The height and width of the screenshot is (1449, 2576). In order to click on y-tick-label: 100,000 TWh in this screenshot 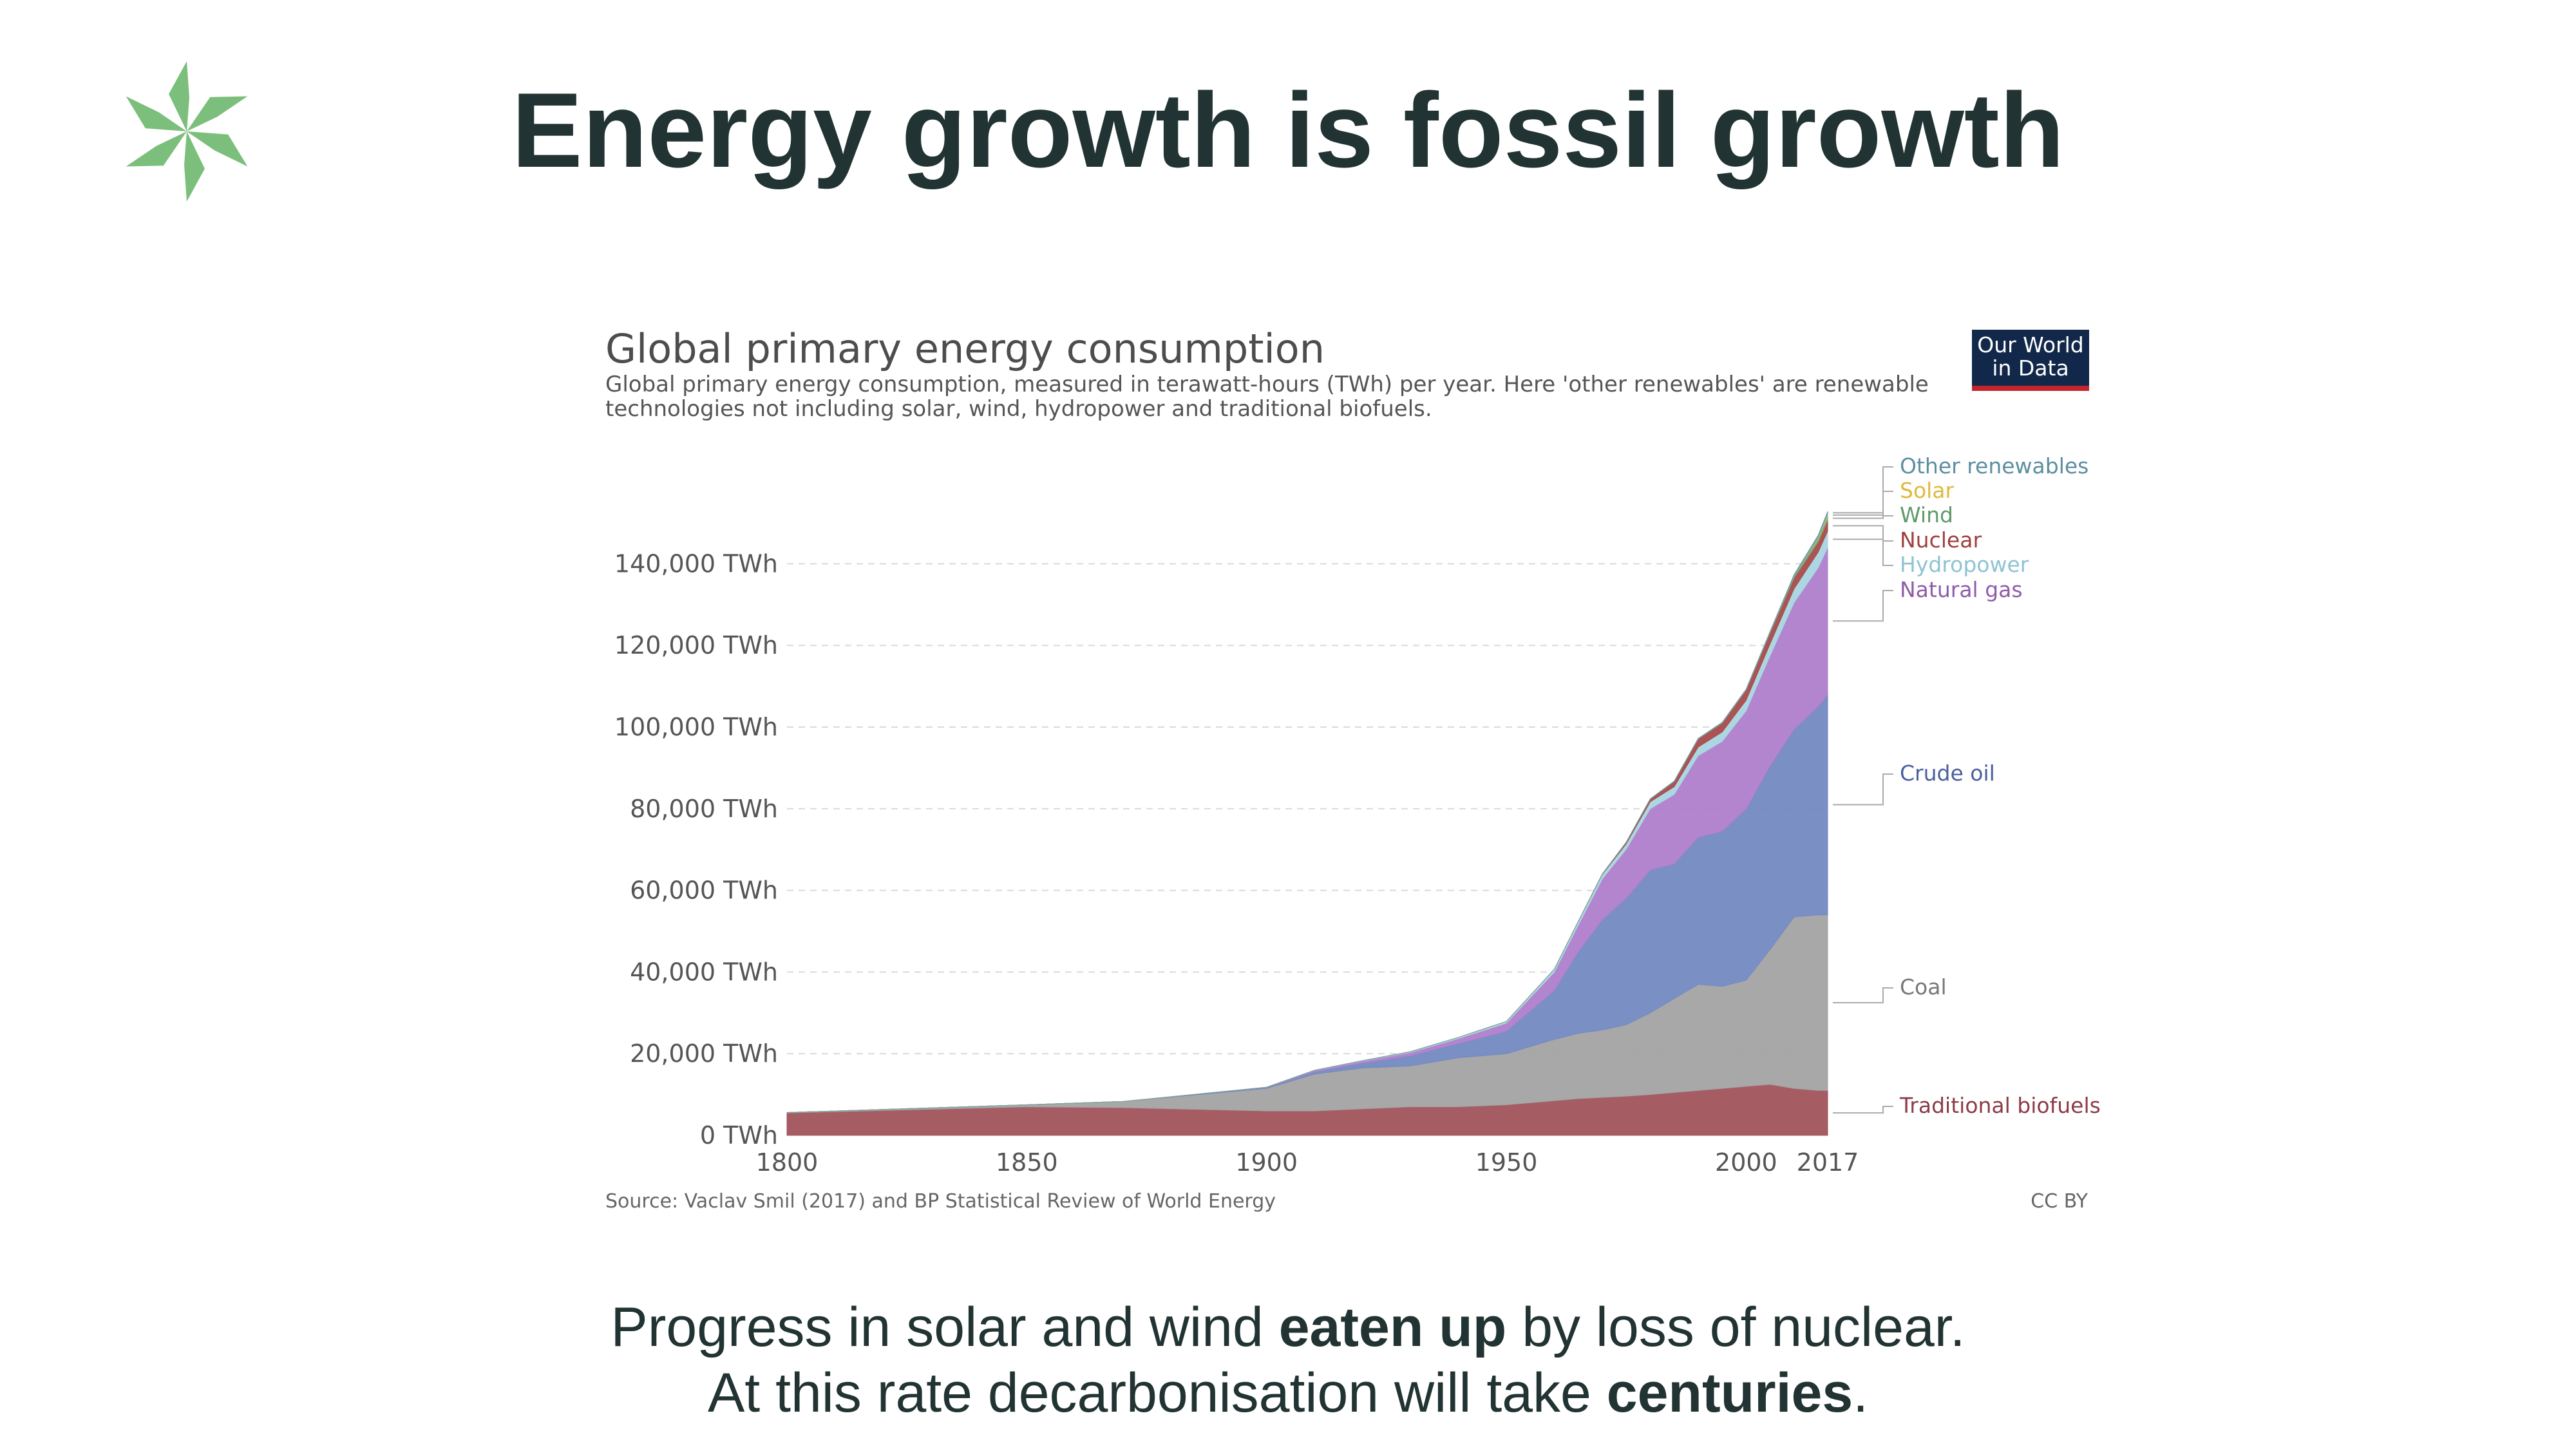, I will do `click(696, 727)`.